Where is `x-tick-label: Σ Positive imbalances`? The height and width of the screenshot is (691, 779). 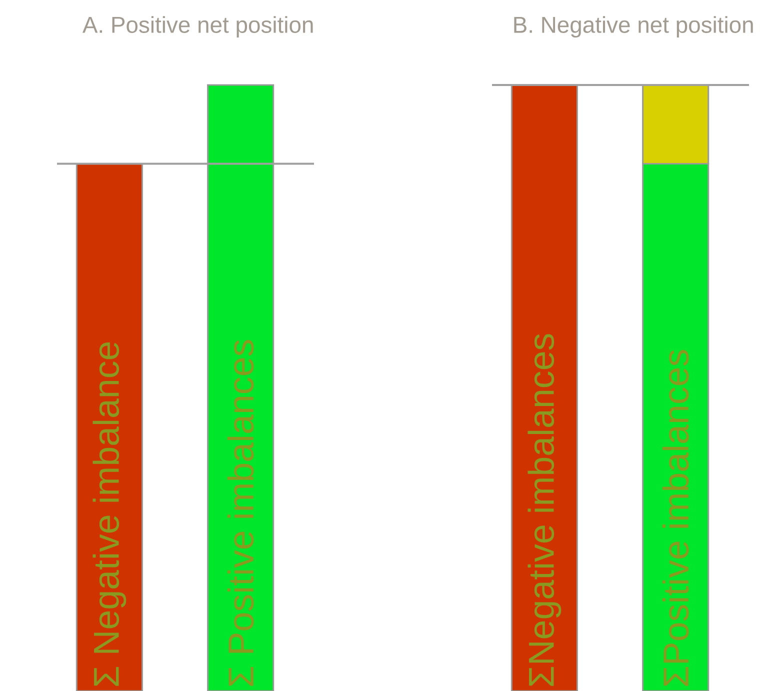
x-tick-label: Σ Positive imbalances is located at coordinates (240, 513).